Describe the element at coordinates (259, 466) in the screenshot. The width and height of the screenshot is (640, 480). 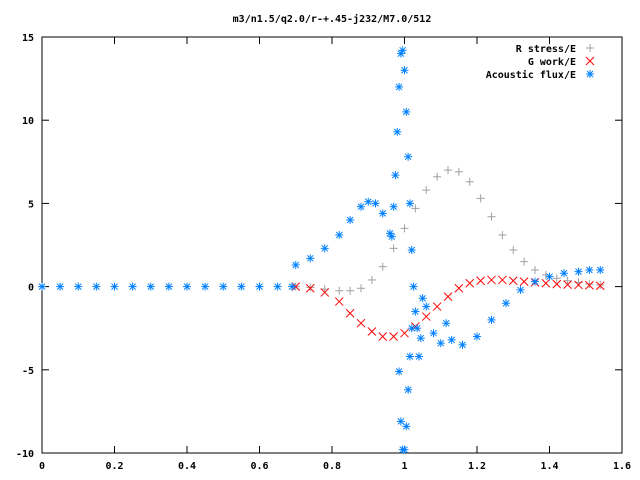
I see `x-tick-label: 0.6` at that location.